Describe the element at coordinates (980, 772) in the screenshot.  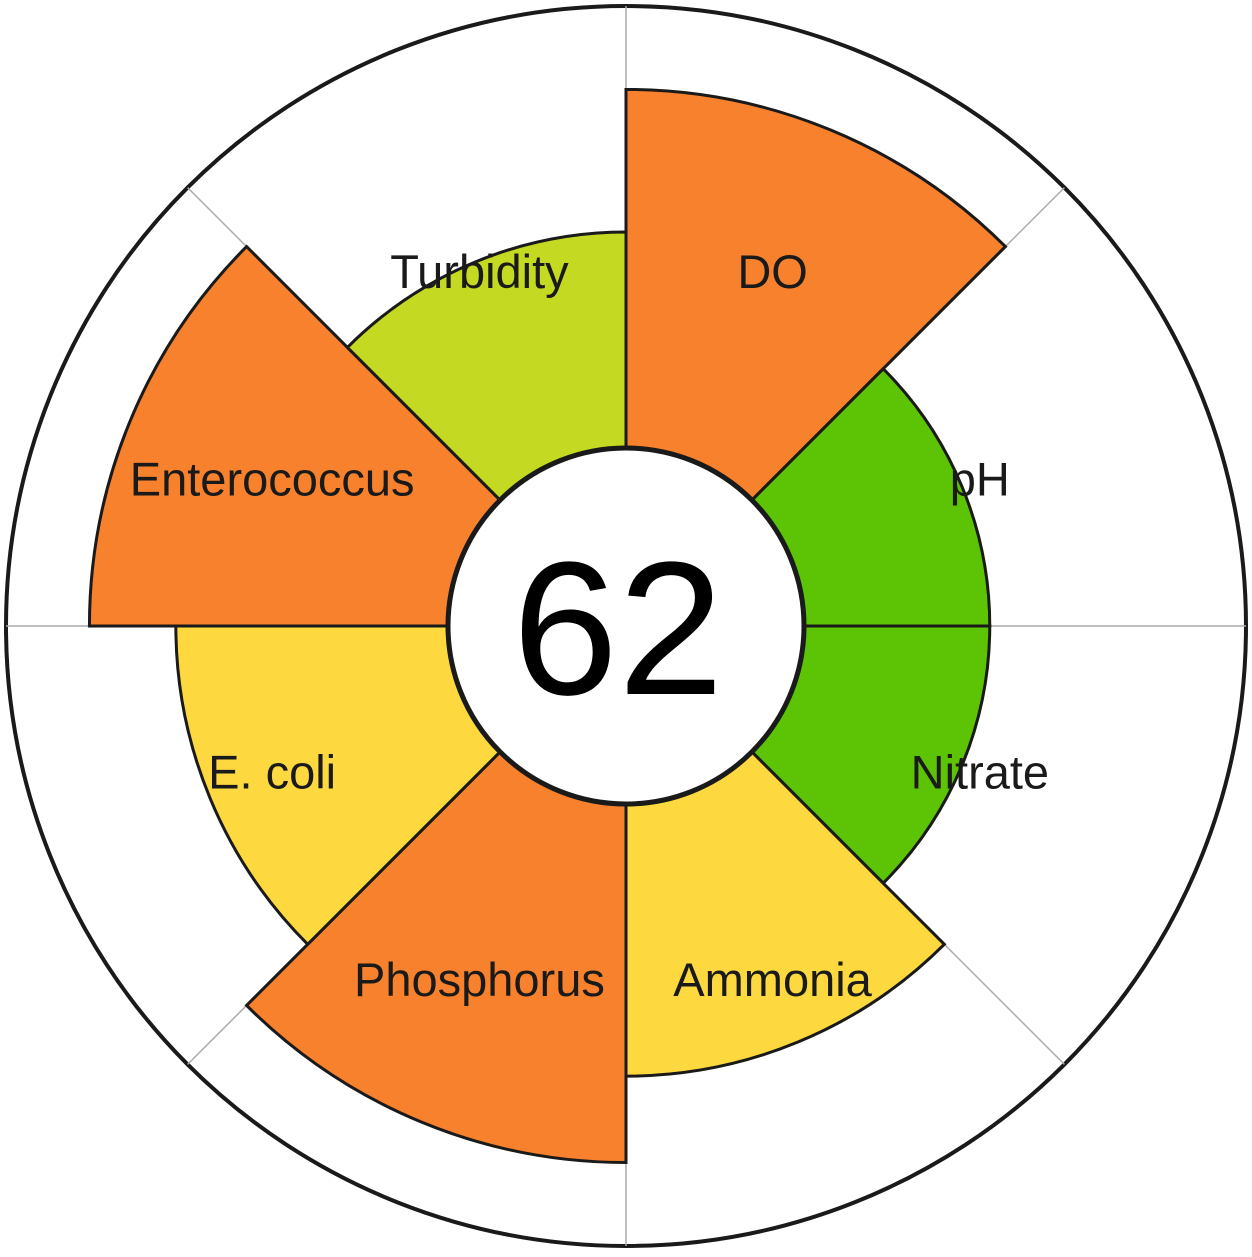
I see `label-nitrate: Nitrate` at that location.